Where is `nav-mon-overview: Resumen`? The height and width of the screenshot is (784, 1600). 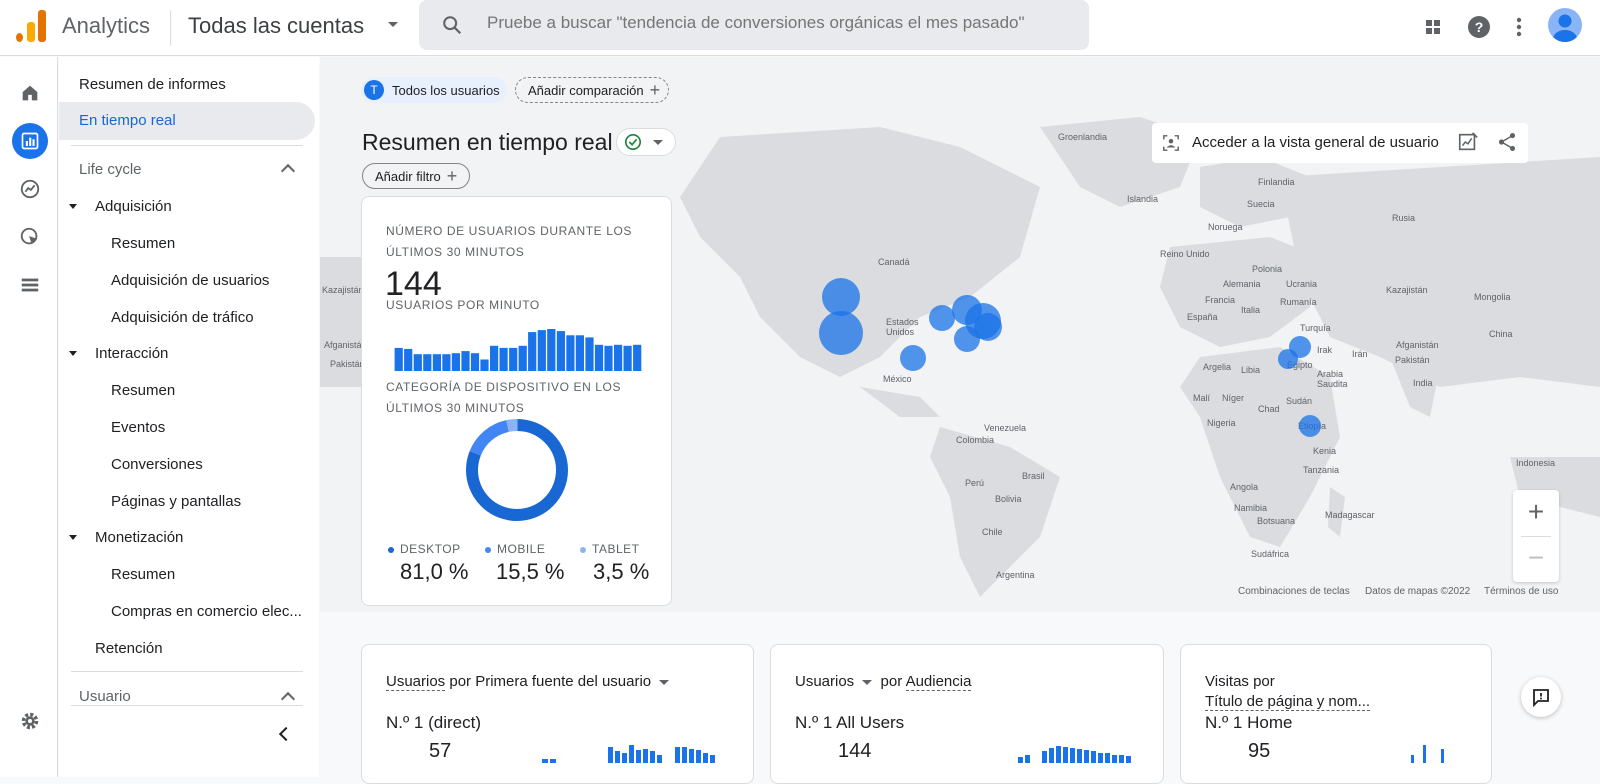 nav-mon-overview: Resumen is located at coordinates (143, 574).